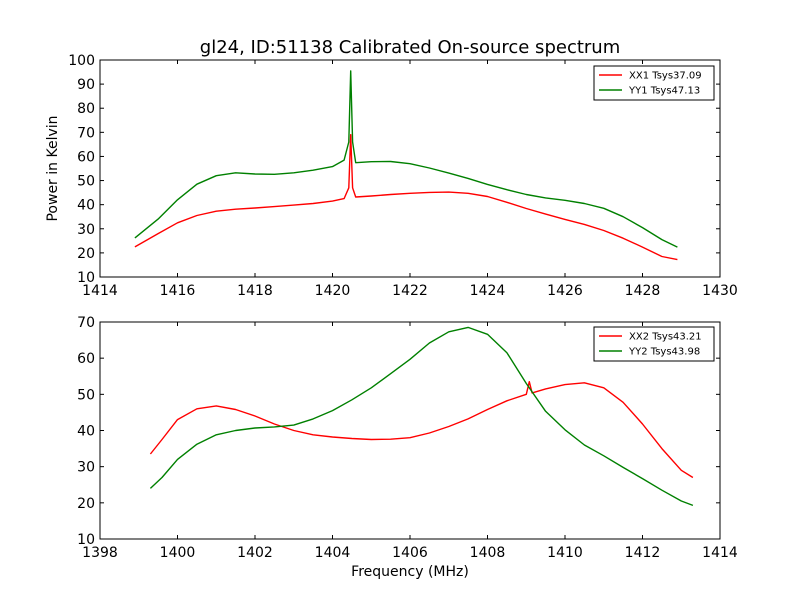  I want to click on y-tick-label: 90, so click(86, 85).